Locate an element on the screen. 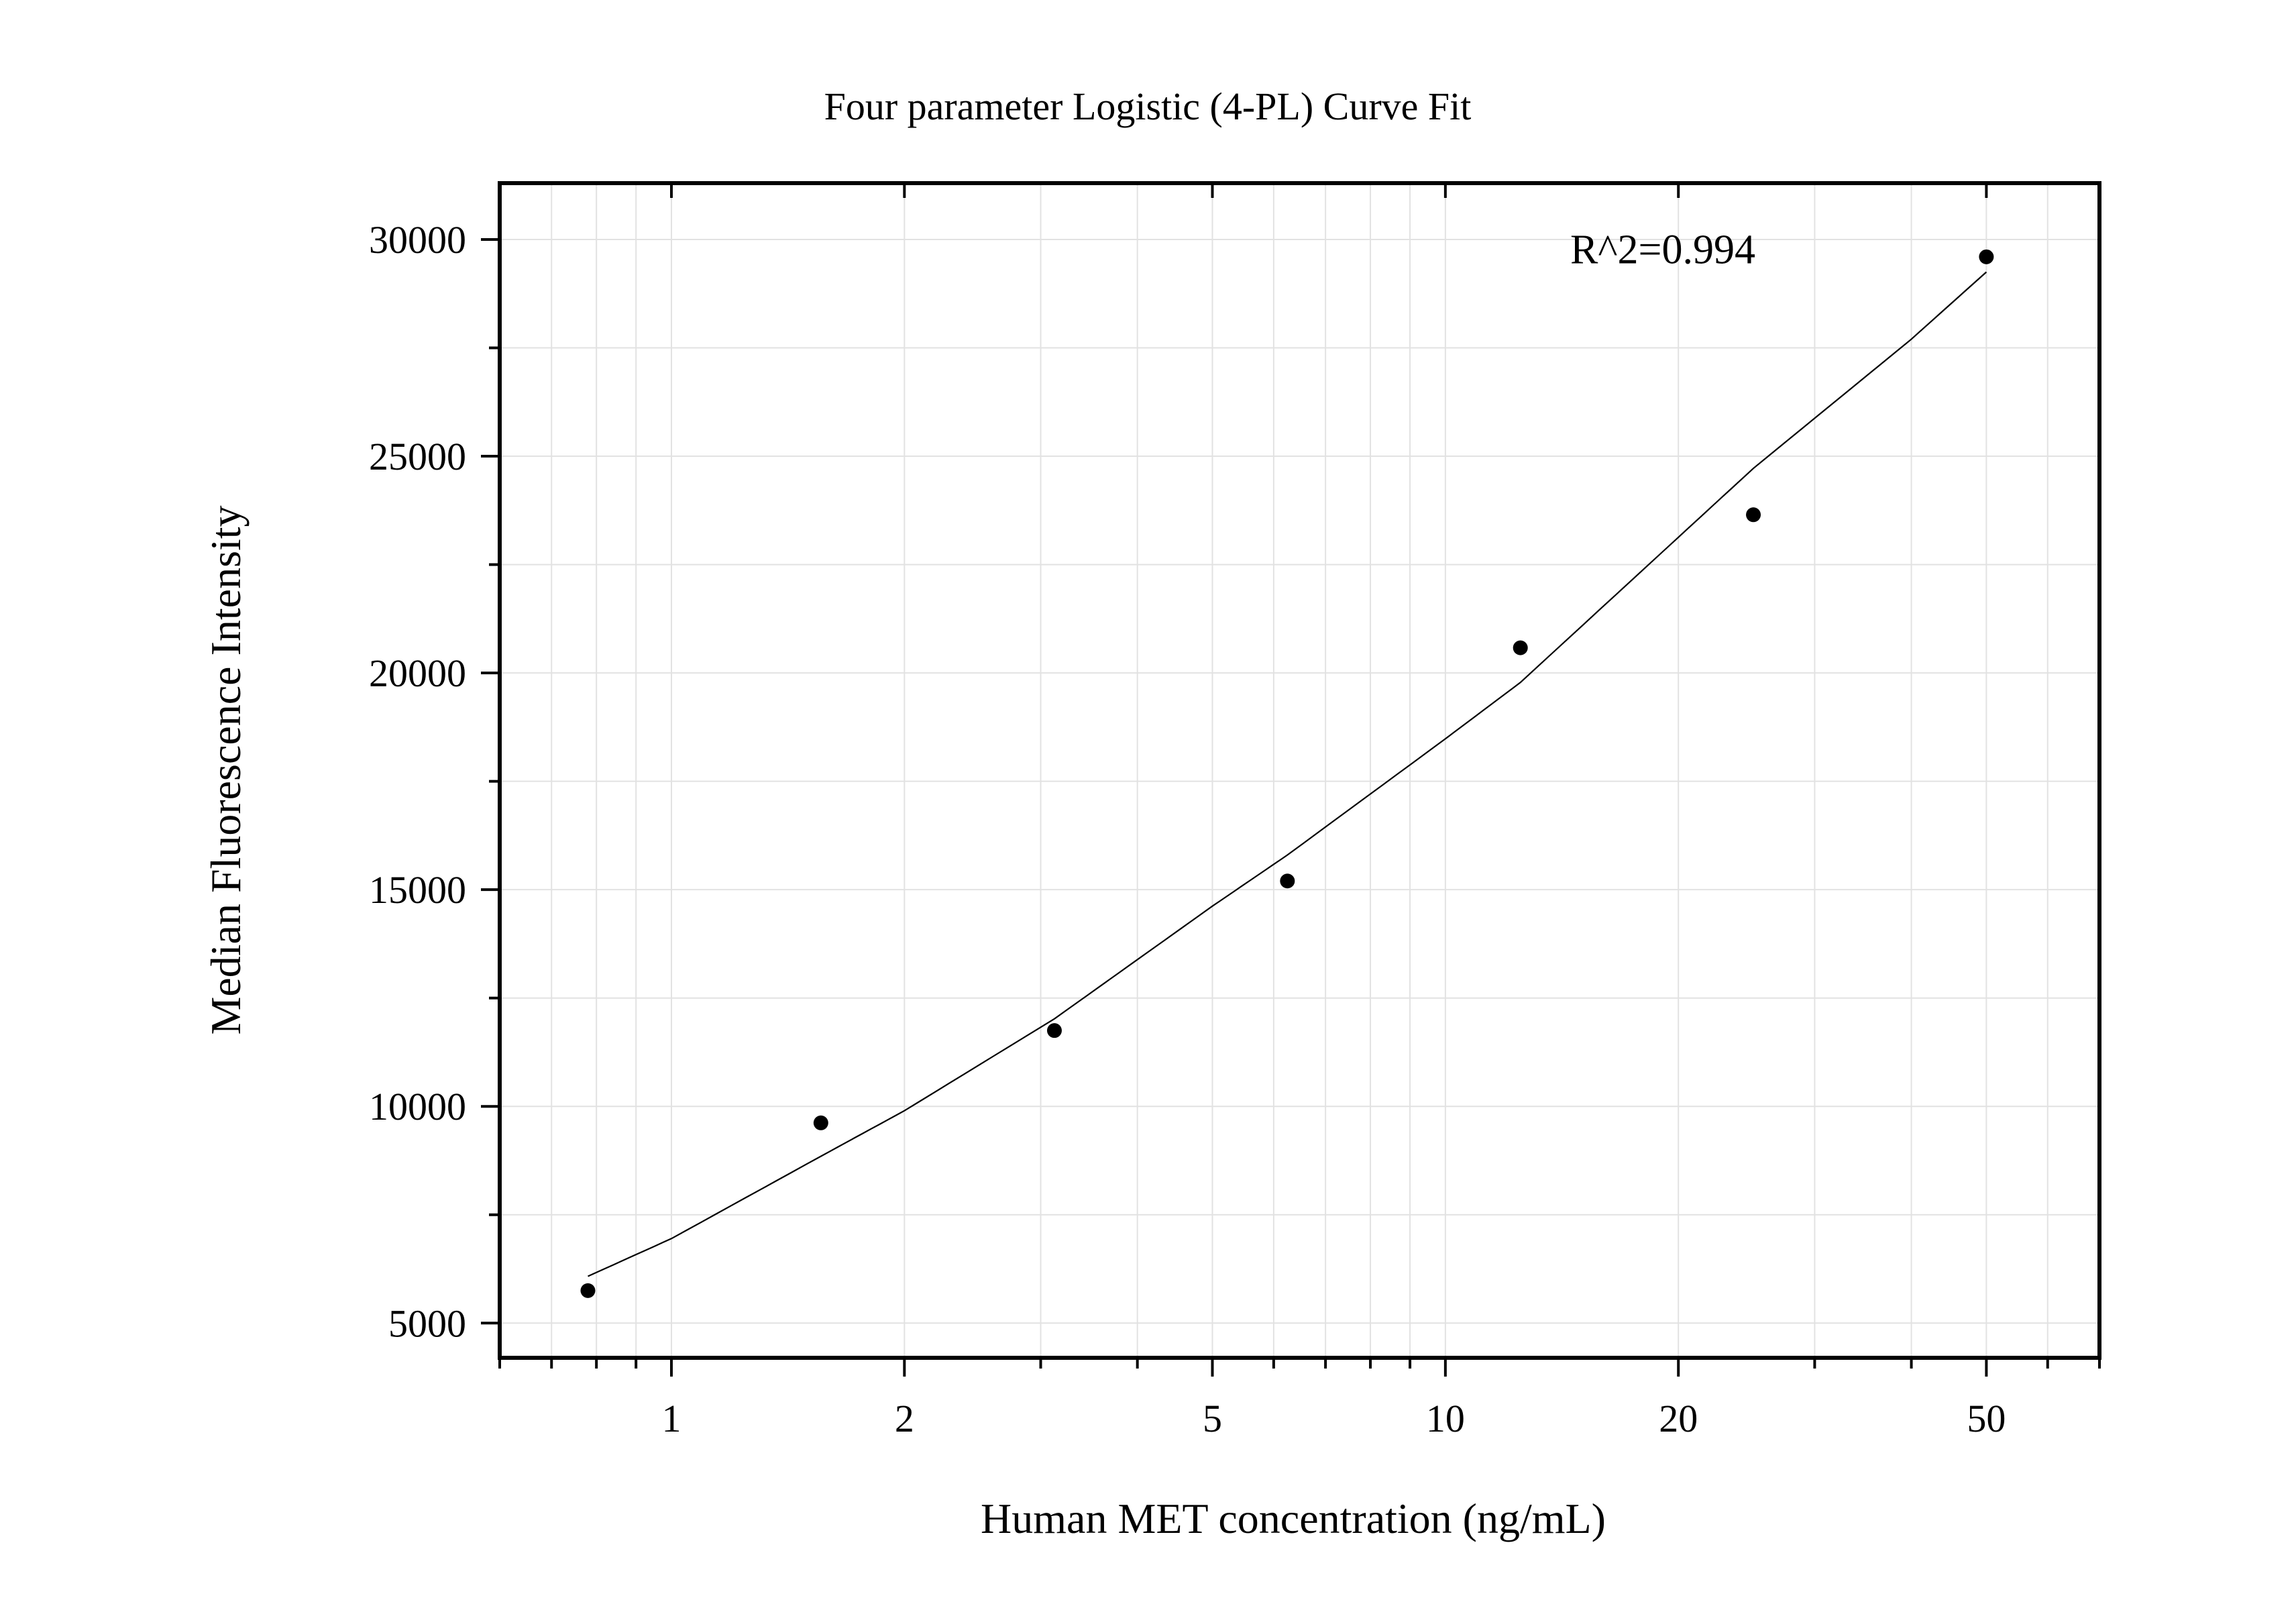  y-tick-label: 25000 is located at coordinates (417, 456).